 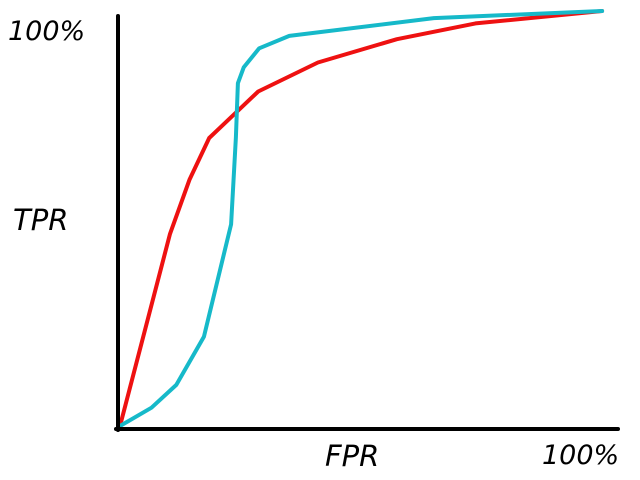 What do you see at coordinates (40, 220) in the screenshot?
I see `y-axis-label: TPR` at bounding box center [40, 220].